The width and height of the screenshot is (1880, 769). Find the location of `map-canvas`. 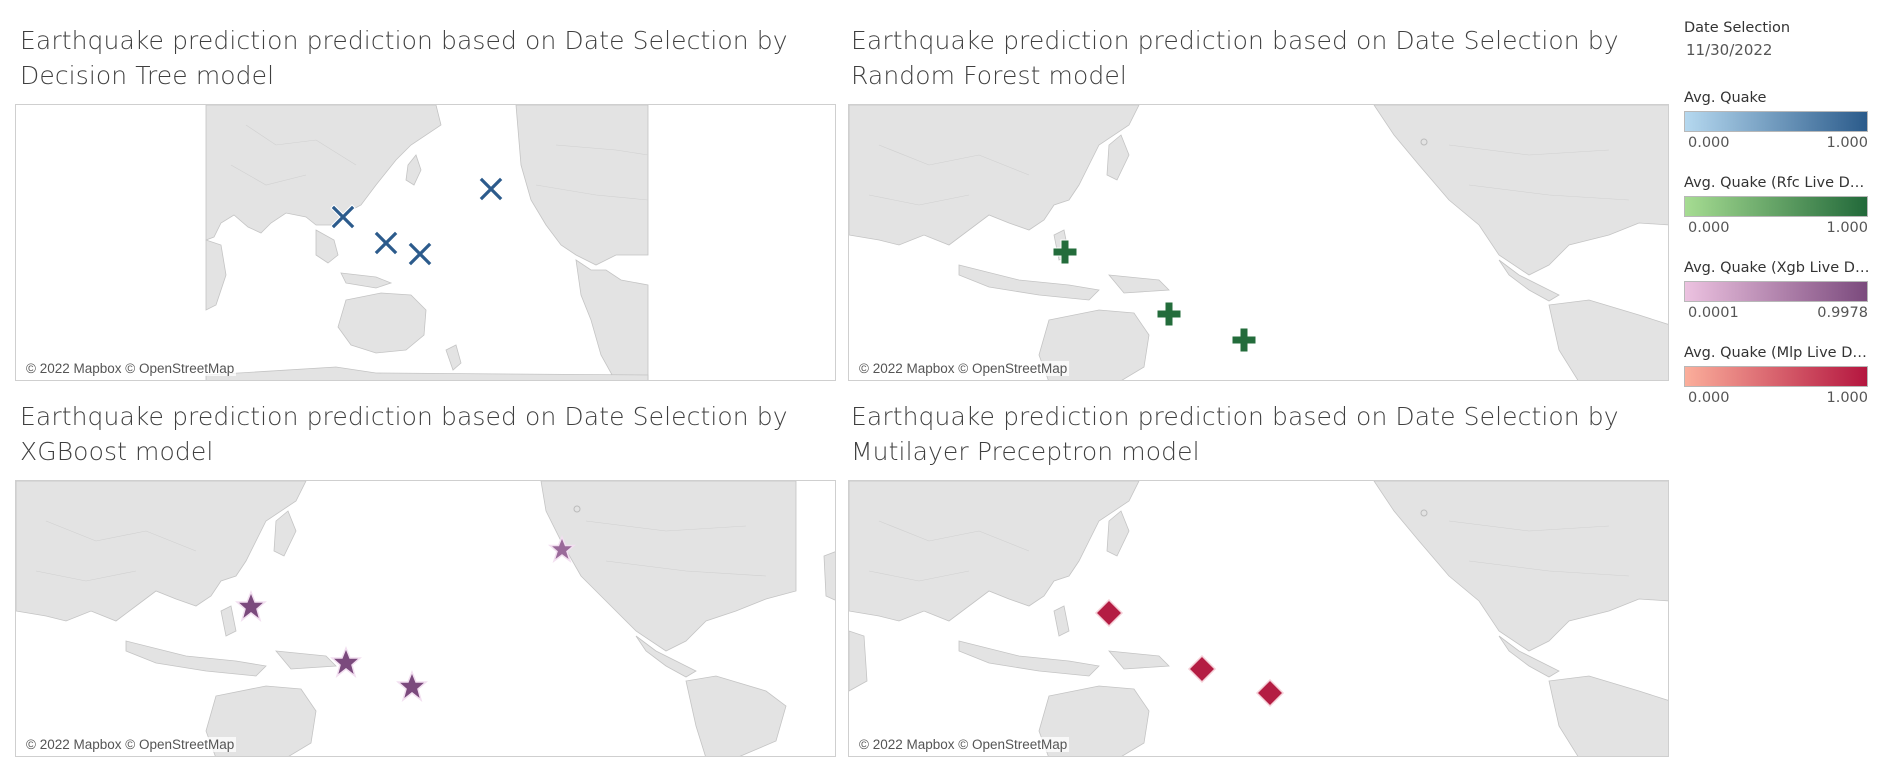

map-canvas is located at coordinates (427, 242).